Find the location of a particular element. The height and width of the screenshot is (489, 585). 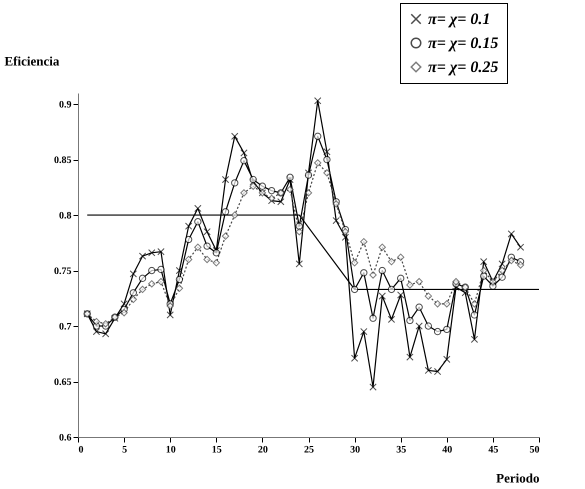

y-tick-label: 0.85 is located at coordinates (63, 160).